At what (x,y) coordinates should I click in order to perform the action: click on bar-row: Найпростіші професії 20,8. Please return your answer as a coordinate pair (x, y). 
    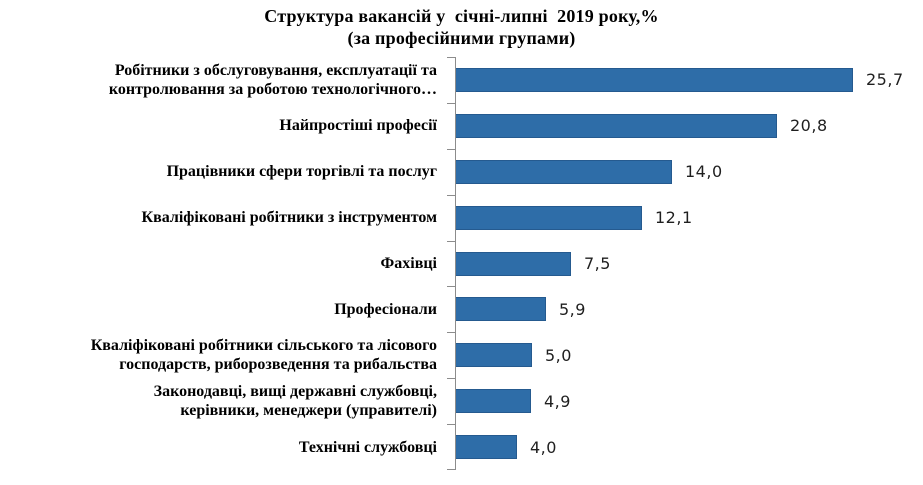
    Looking at the image, I should click on (461, 126).